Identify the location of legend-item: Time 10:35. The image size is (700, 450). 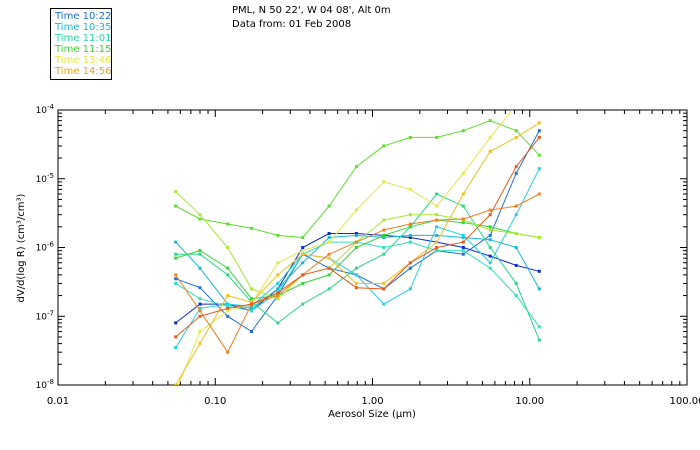
(83, 27).